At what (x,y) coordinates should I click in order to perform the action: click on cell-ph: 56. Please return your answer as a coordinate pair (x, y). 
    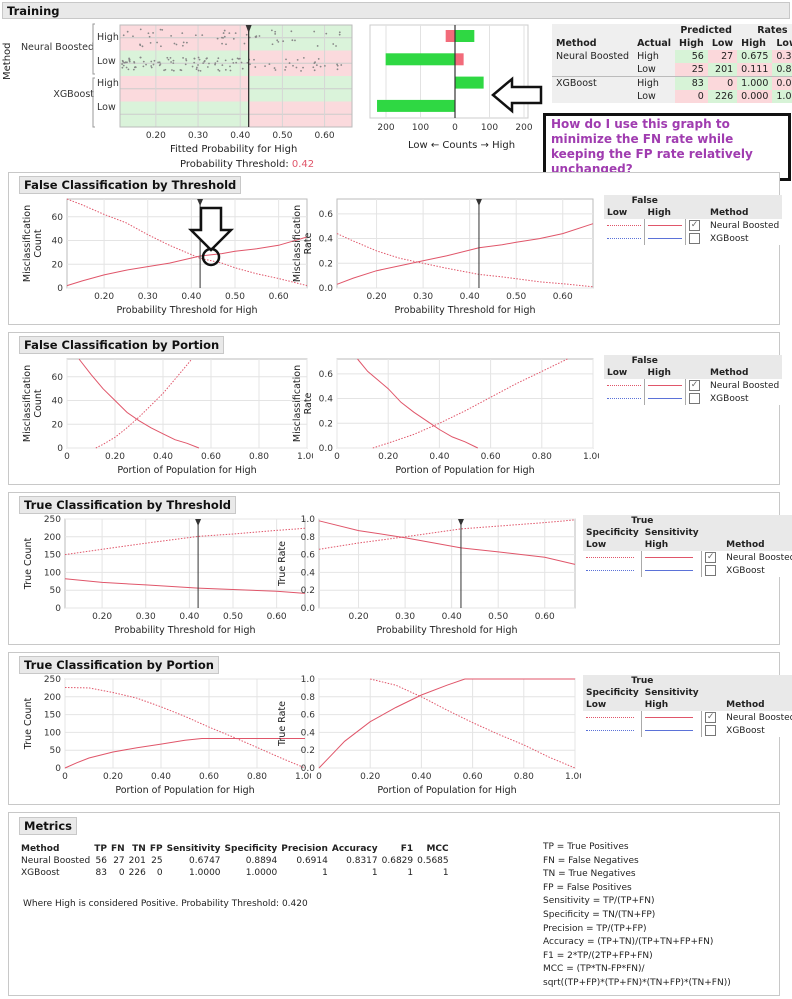
    Looking at the image, I should click on (691, 56).